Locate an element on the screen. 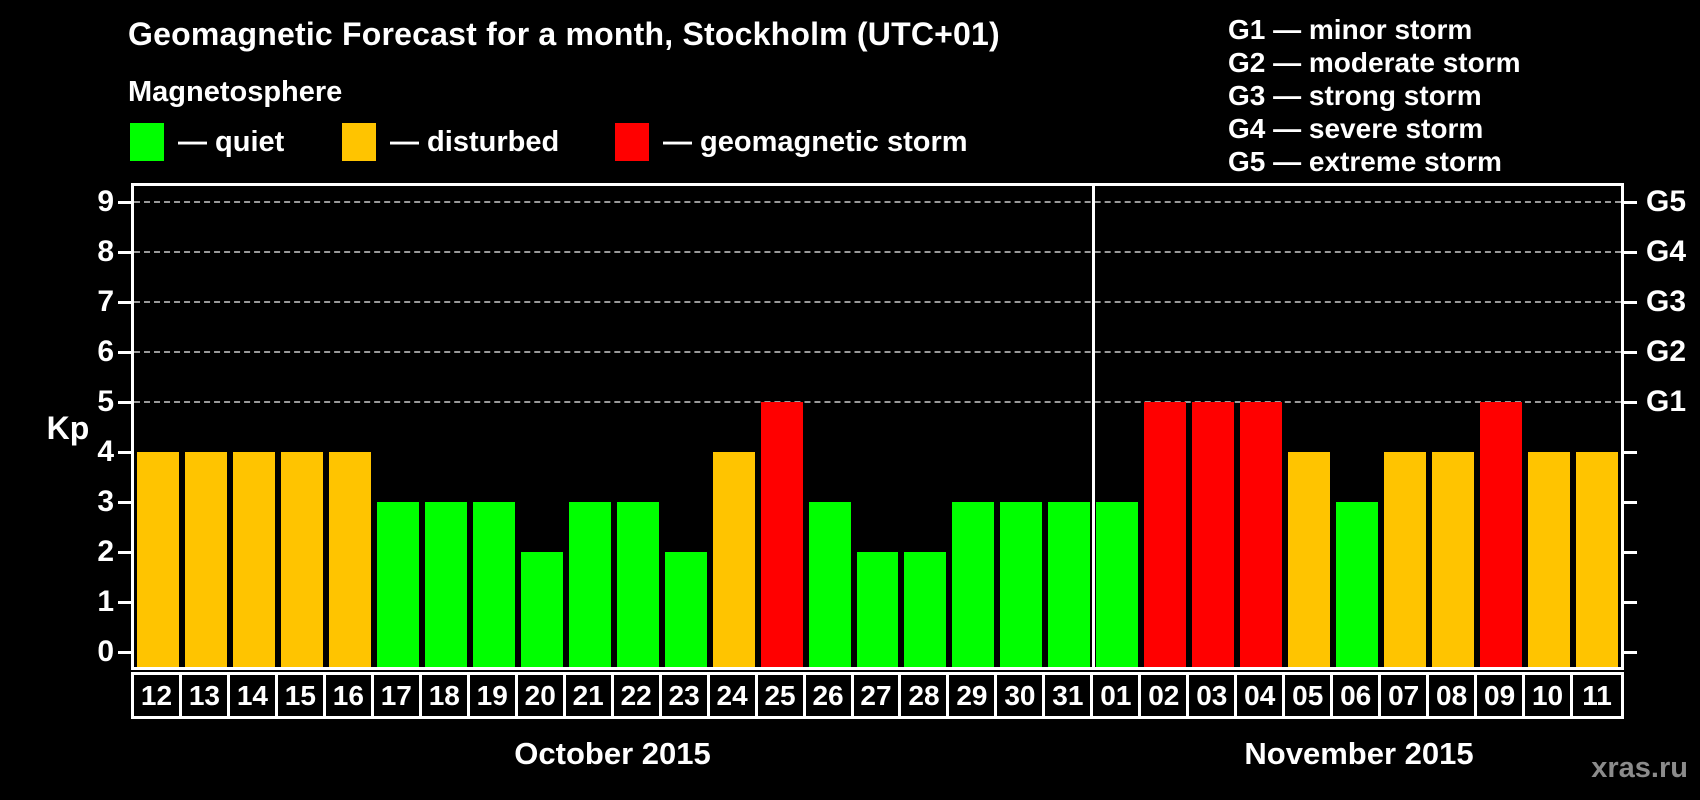 The image size is (1700, 800). day-label-31: 31 is located at coordinates (1069, 695).